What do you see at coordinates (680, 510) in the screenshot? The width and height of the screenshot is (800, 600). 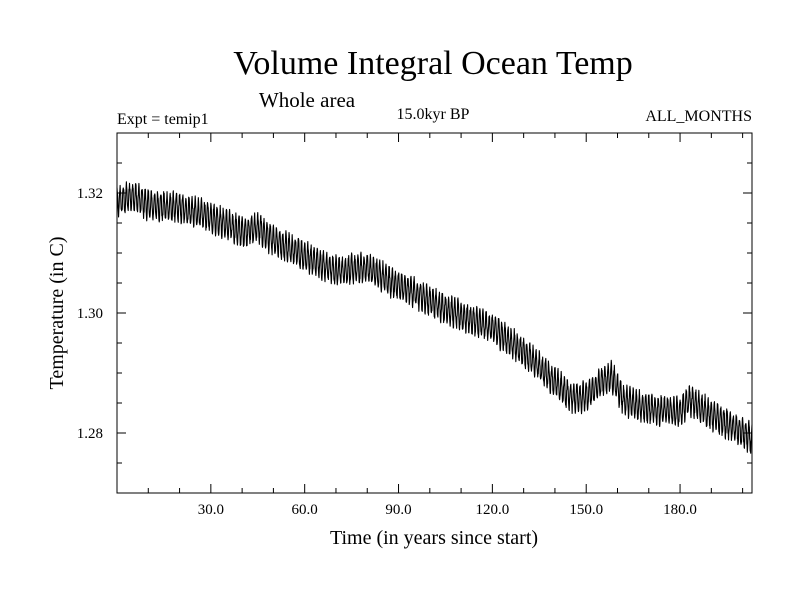 I see `x-tick-label: 180.0` at bounding box center [680, 510].